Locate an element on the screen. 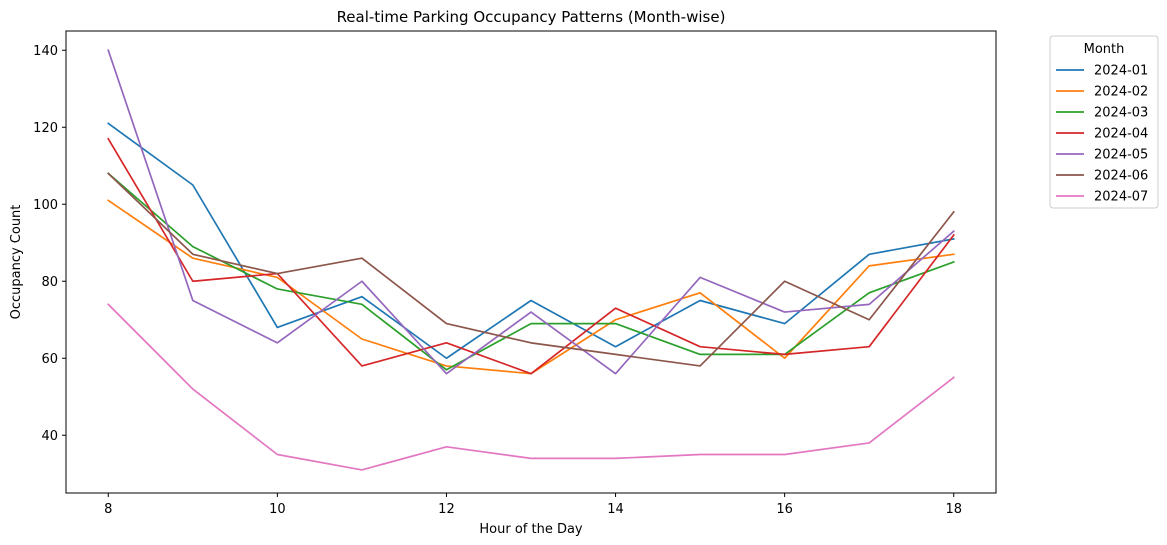  y-tick-label: 60 is located at coordinates (49, 359).